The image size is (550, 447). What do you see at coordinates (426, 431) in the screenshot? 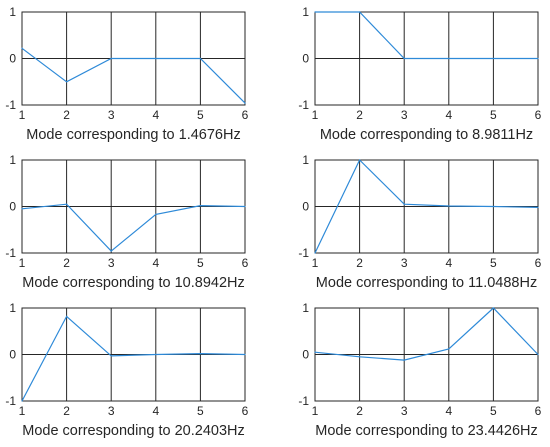
I see `panel-caption: Mode corresponding to 23.4426Hz` at bounding box center [426, 431].